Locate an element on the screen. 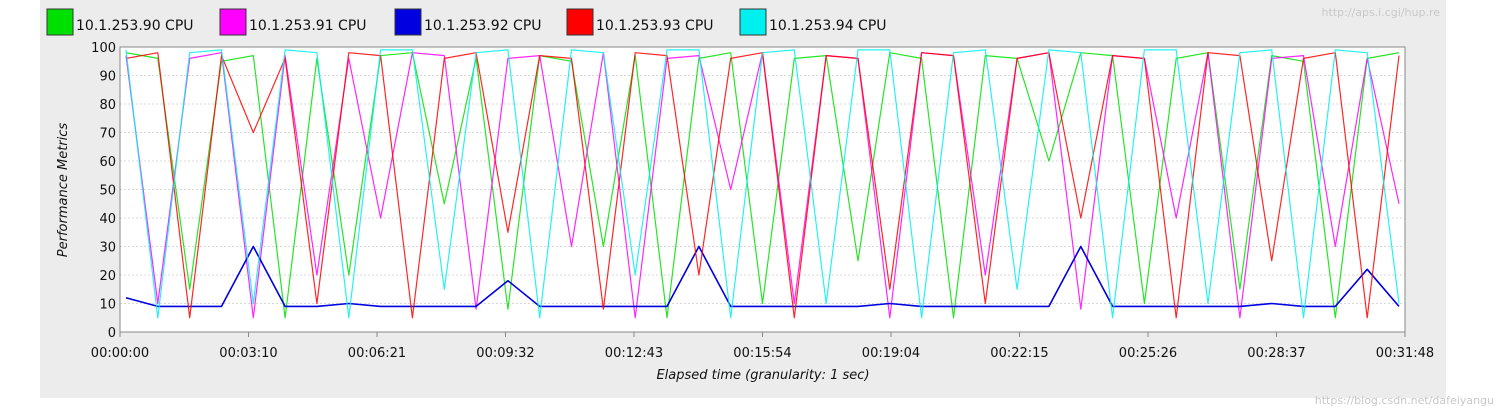 This screenshot has width=1502, height=418. legend-label-3: 10.1.253.93 CPU is located at coordinates (655, 26).